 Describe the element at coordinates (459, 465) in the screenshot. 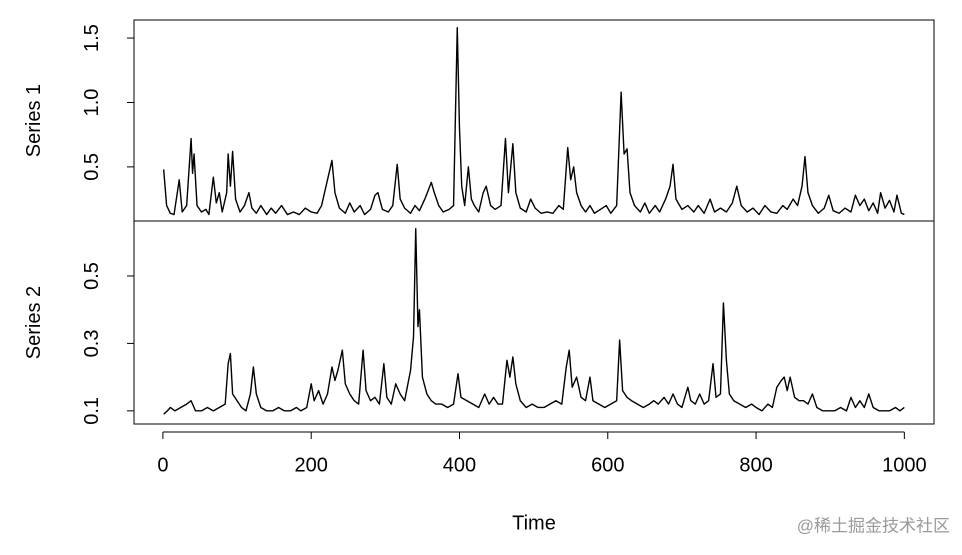

I see `x-tick-label: 400` at that location.